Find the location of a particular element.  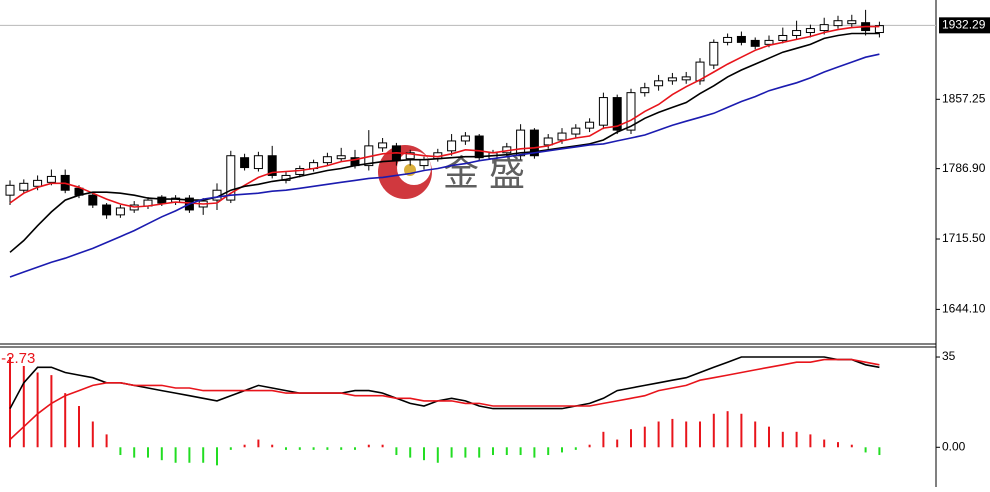

watermark: 金 盛 is located at coordinates (484, 173).